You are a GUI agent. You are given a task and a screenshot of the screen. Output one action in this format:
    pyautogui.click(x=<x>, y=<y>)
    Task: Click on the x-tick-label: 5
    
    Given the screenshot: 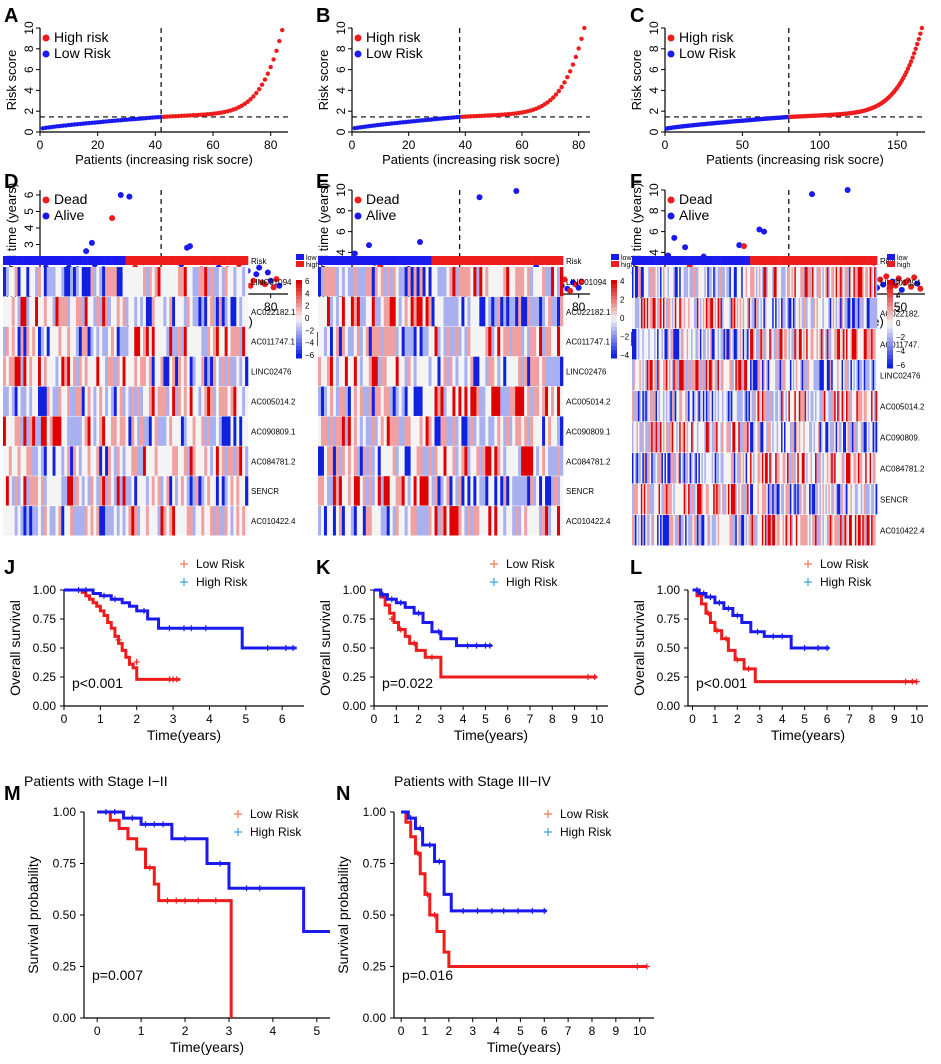 What is the action you would take?
    pyautogui.click(x=485, y=719)
    